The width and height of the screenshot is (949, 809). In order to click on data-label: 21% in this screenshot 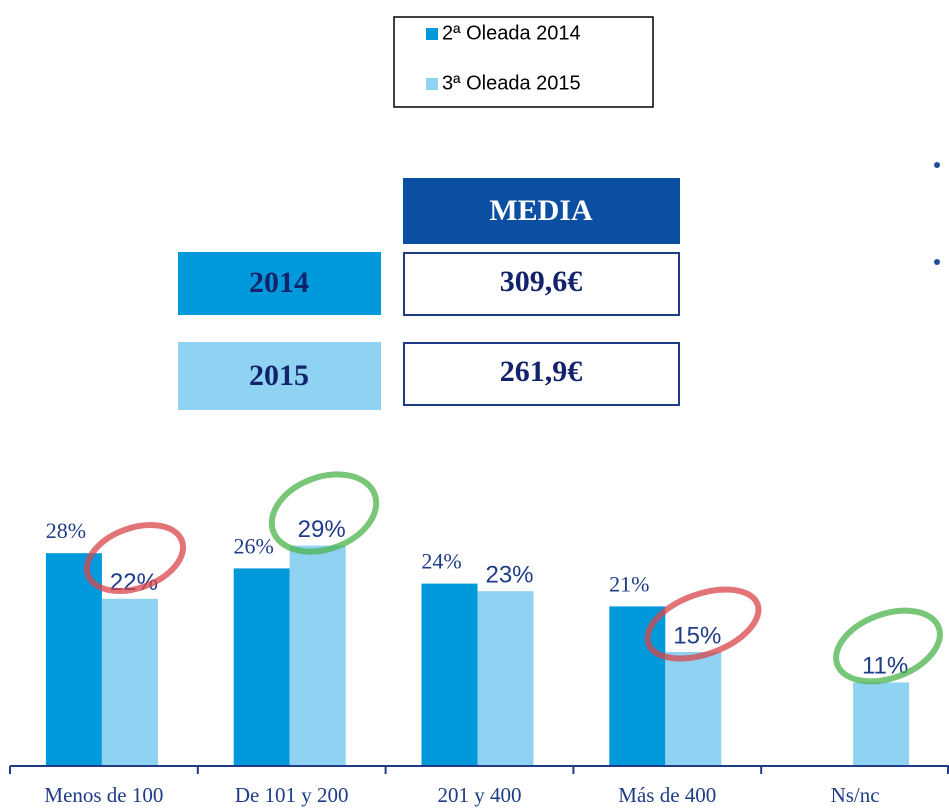, I will do `click(629, 583)`.